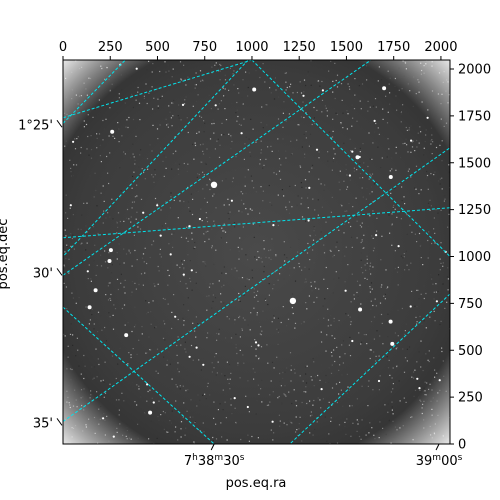  What do you see at coordinates (470, 351) in the screenshot?
I see `right-tick-label: 500` at bounding box center [470, 351].